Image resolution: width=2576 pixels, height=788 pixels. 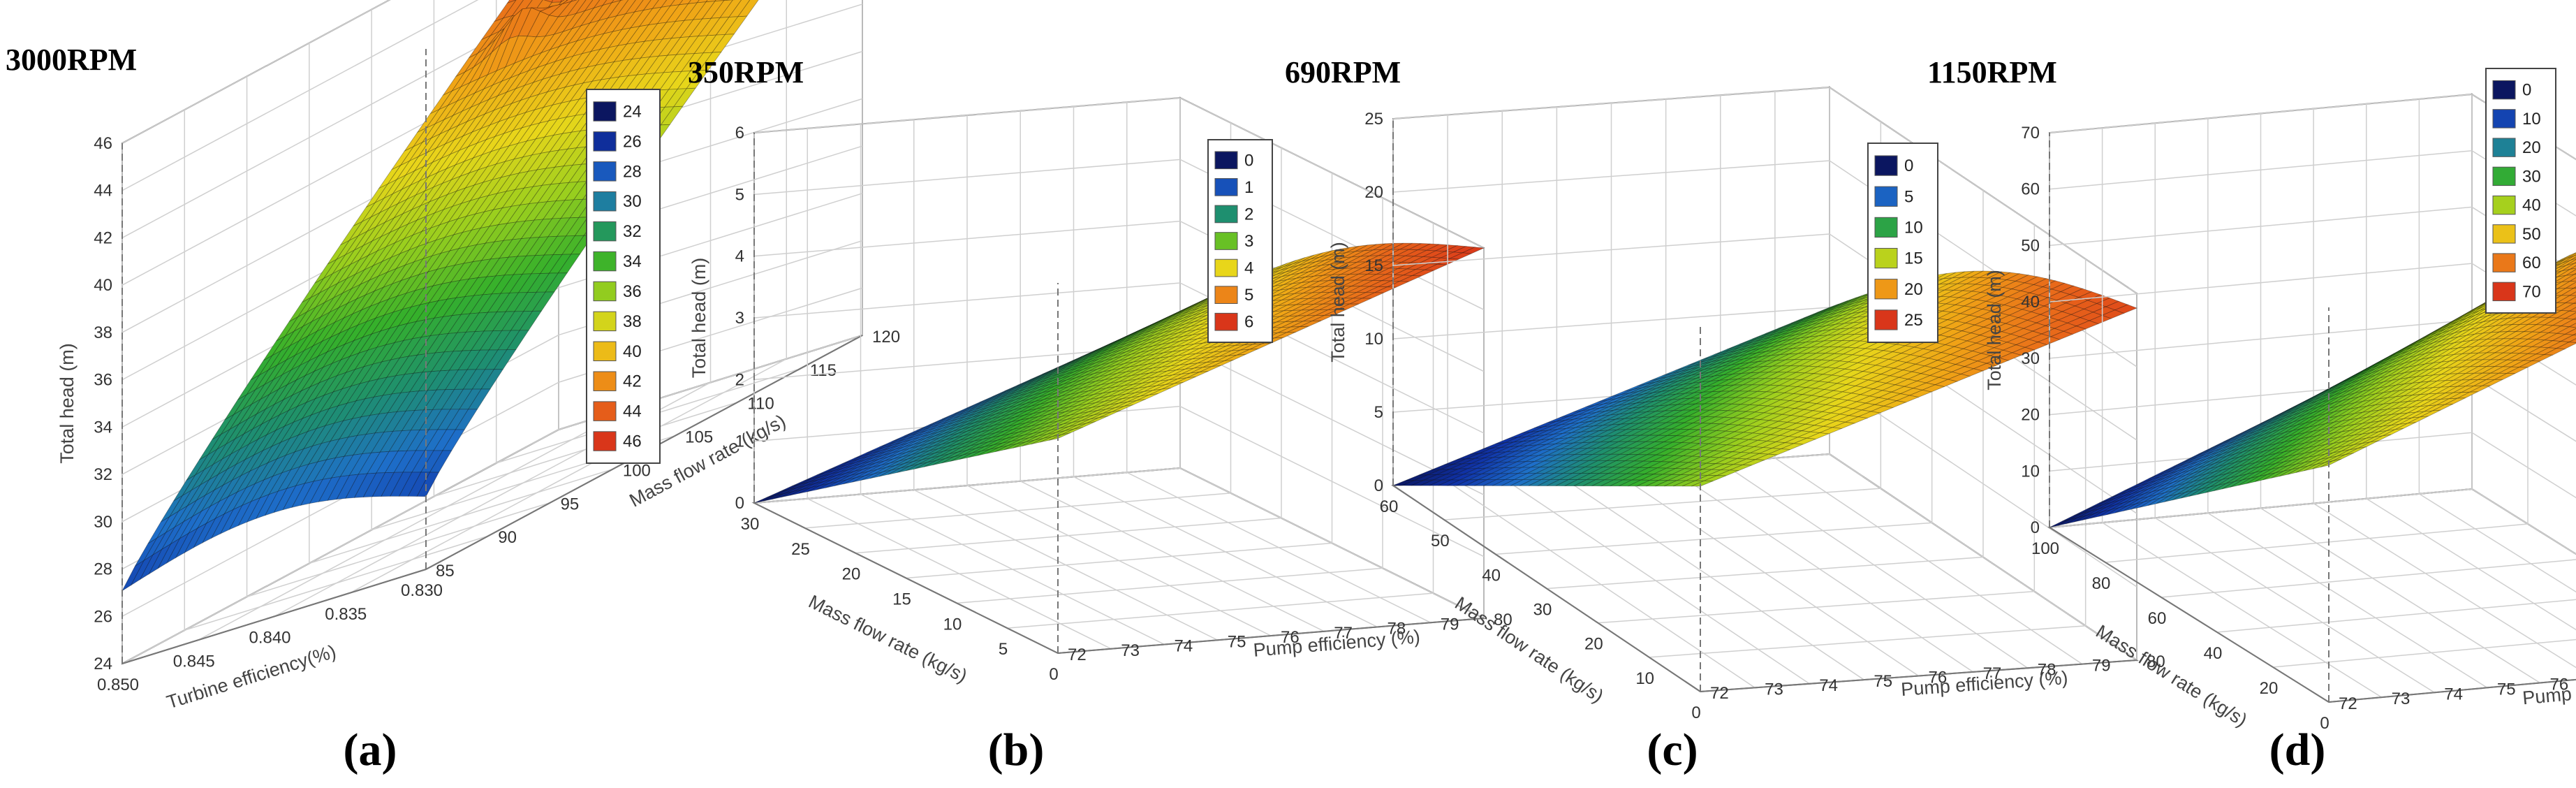 What do you see at coordinates (2101, 583) in the screenshot?
I see `x-tick-label: 80` at bounding box center [2101, 583].